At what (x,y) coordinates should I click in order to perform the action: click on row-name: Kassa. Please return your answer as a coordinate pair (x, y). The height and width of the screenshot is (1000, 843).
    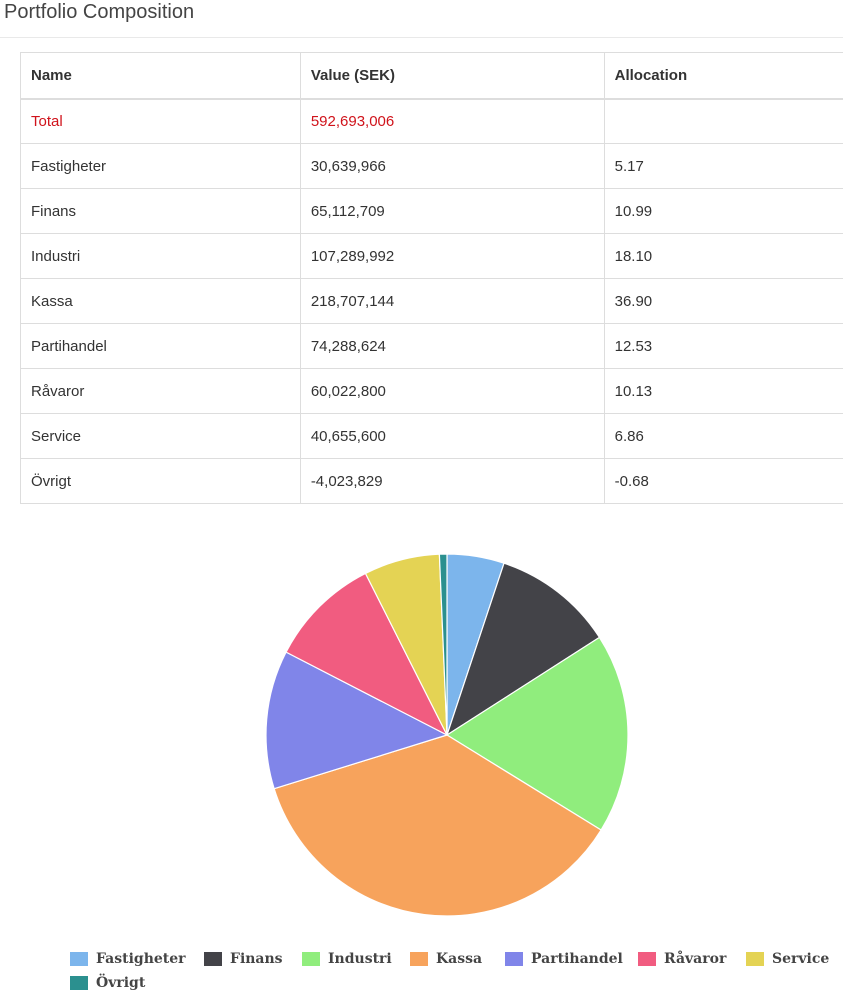
    Looking at the image, I should click on (160, 301).